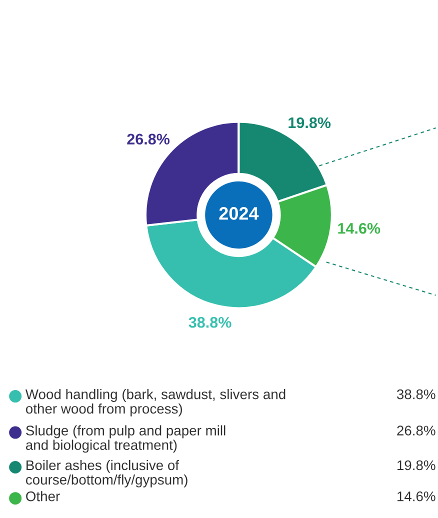 Image resolution: width=438 pixels, height=518 pixels. Describe the element at coordinates (309, 122) in the screenshot. I see `data-label: 19.8%` at that location.